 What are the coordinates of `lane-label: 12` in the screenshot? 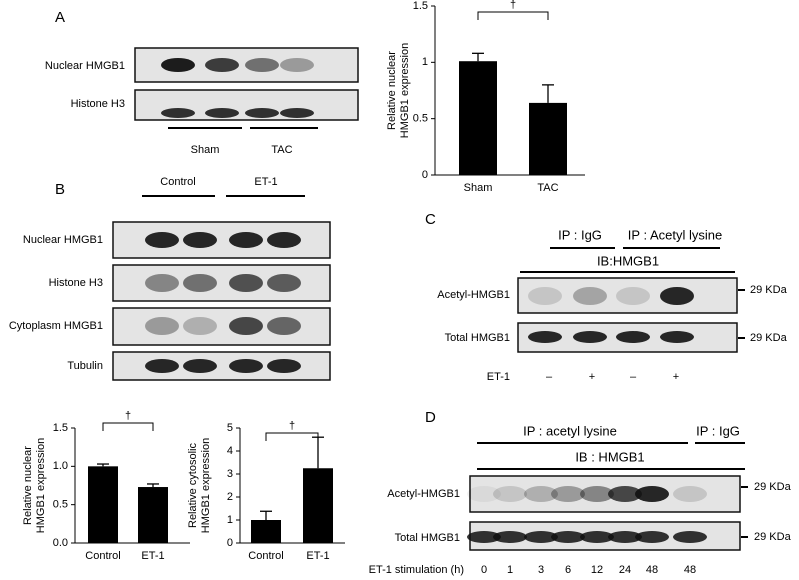 It's located at (597, 570).